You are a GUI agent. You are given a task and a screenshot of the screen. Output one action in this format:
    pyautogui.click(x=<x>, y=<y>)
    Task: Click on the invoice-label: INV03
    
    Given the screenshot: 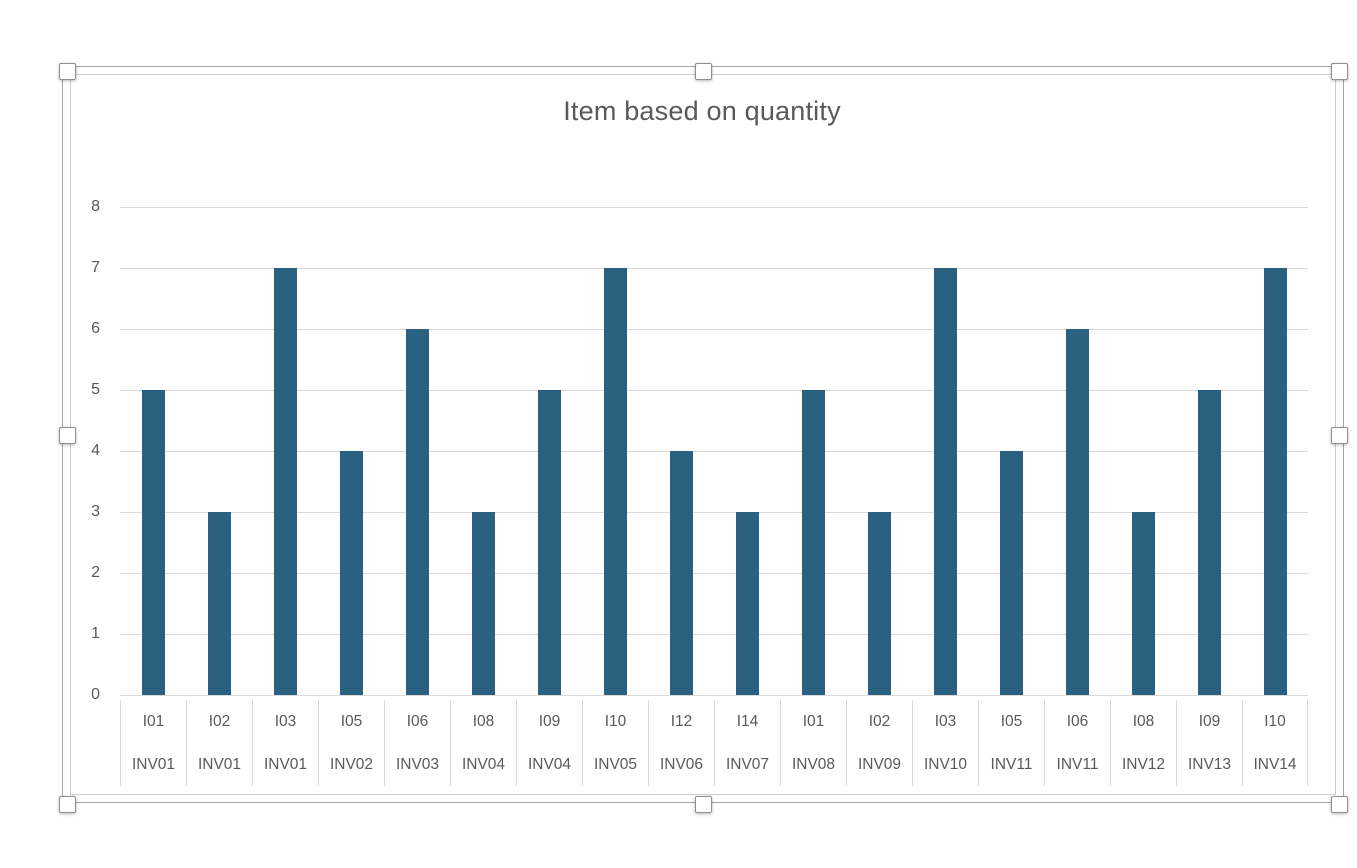 What is the action you would take?
    pyautogui.click(x=417, y=764)
    